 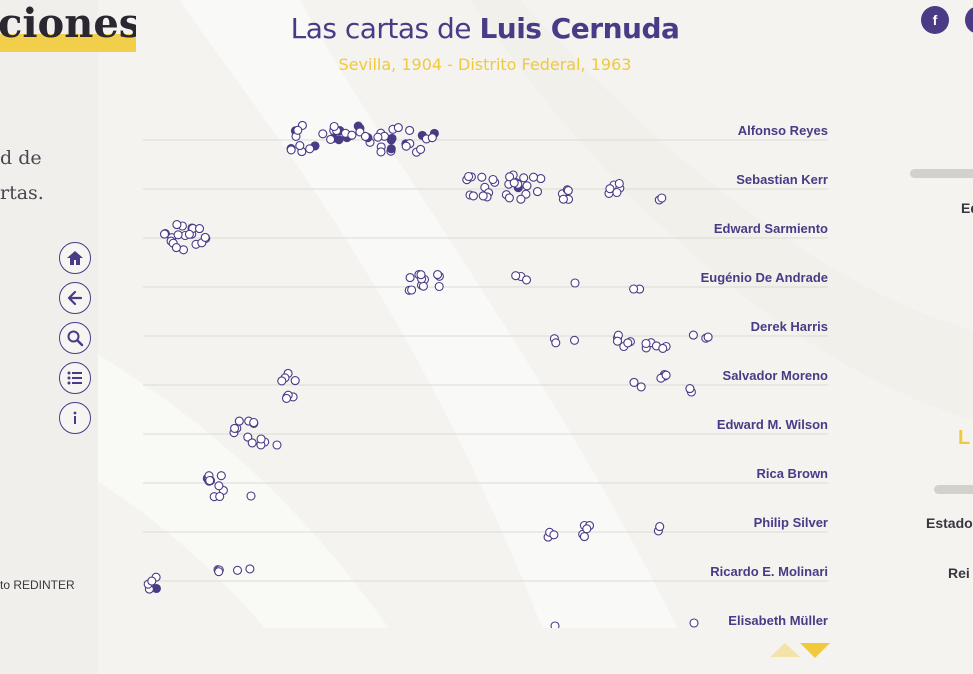 I want to click on correspondent-label: Sebastian Kerr, so click(x=782, y=179).